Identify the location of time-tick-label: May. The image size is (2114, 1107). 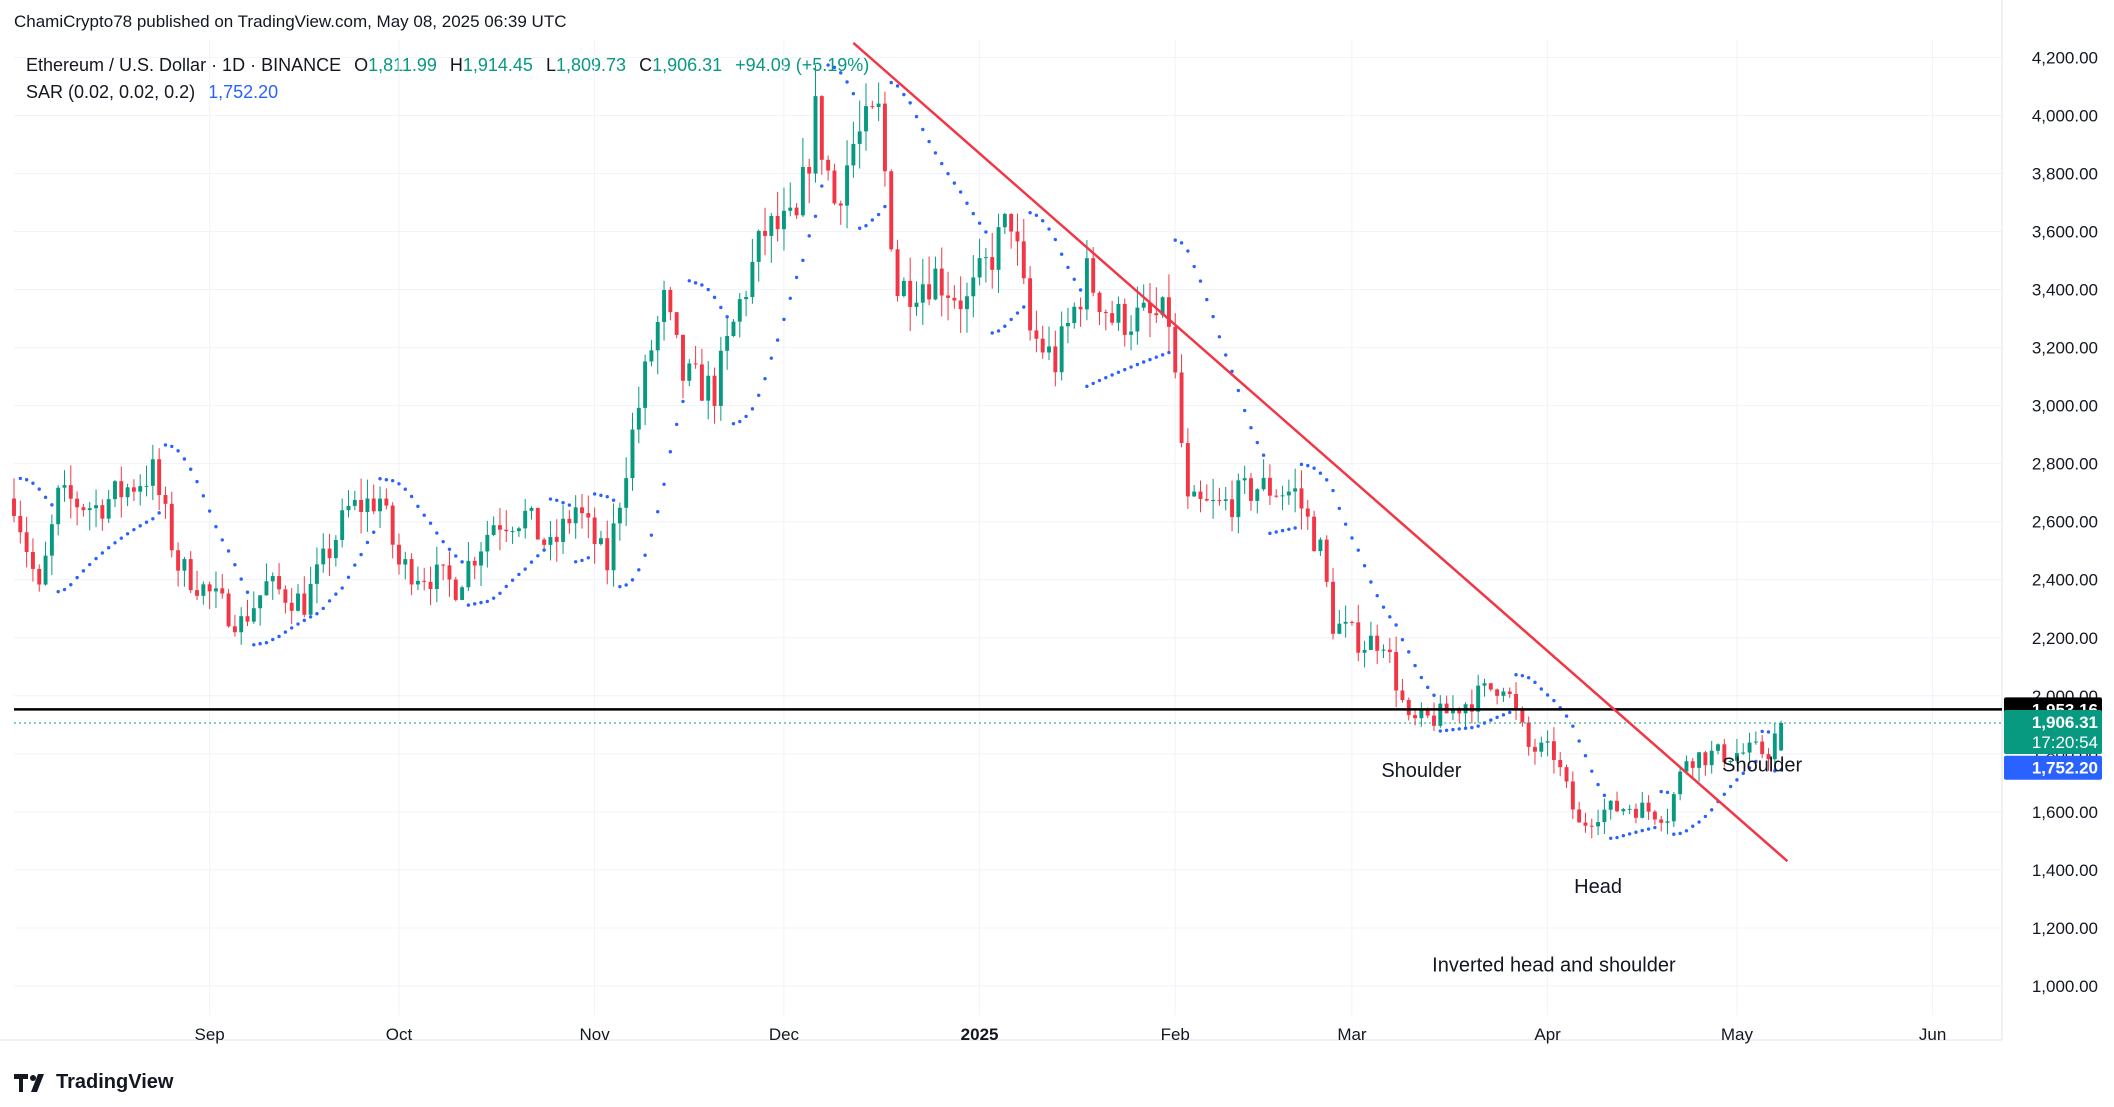
(1737, 1034).